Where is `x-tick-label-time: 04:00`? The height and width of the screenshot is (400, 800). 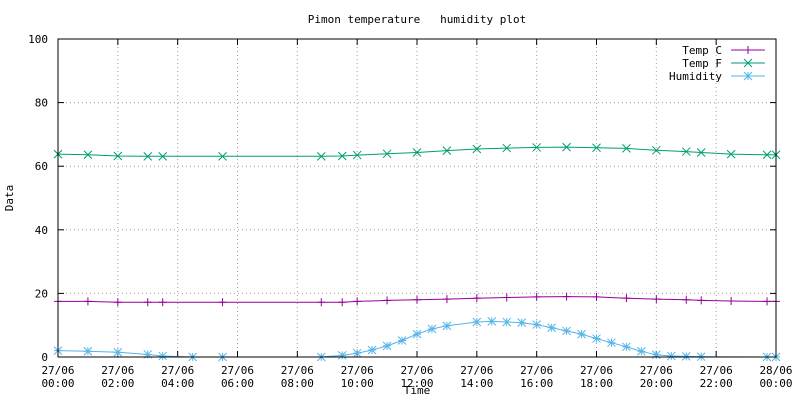 x-tick-label-time: 04:00 is located at coordinates (177, 383).